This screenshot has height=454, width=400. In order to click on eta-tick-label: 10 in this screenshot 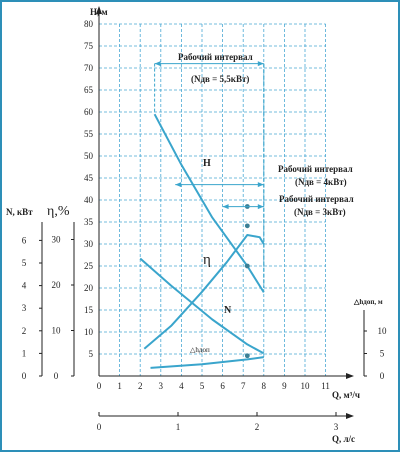, I will do `click(57, 331)`.